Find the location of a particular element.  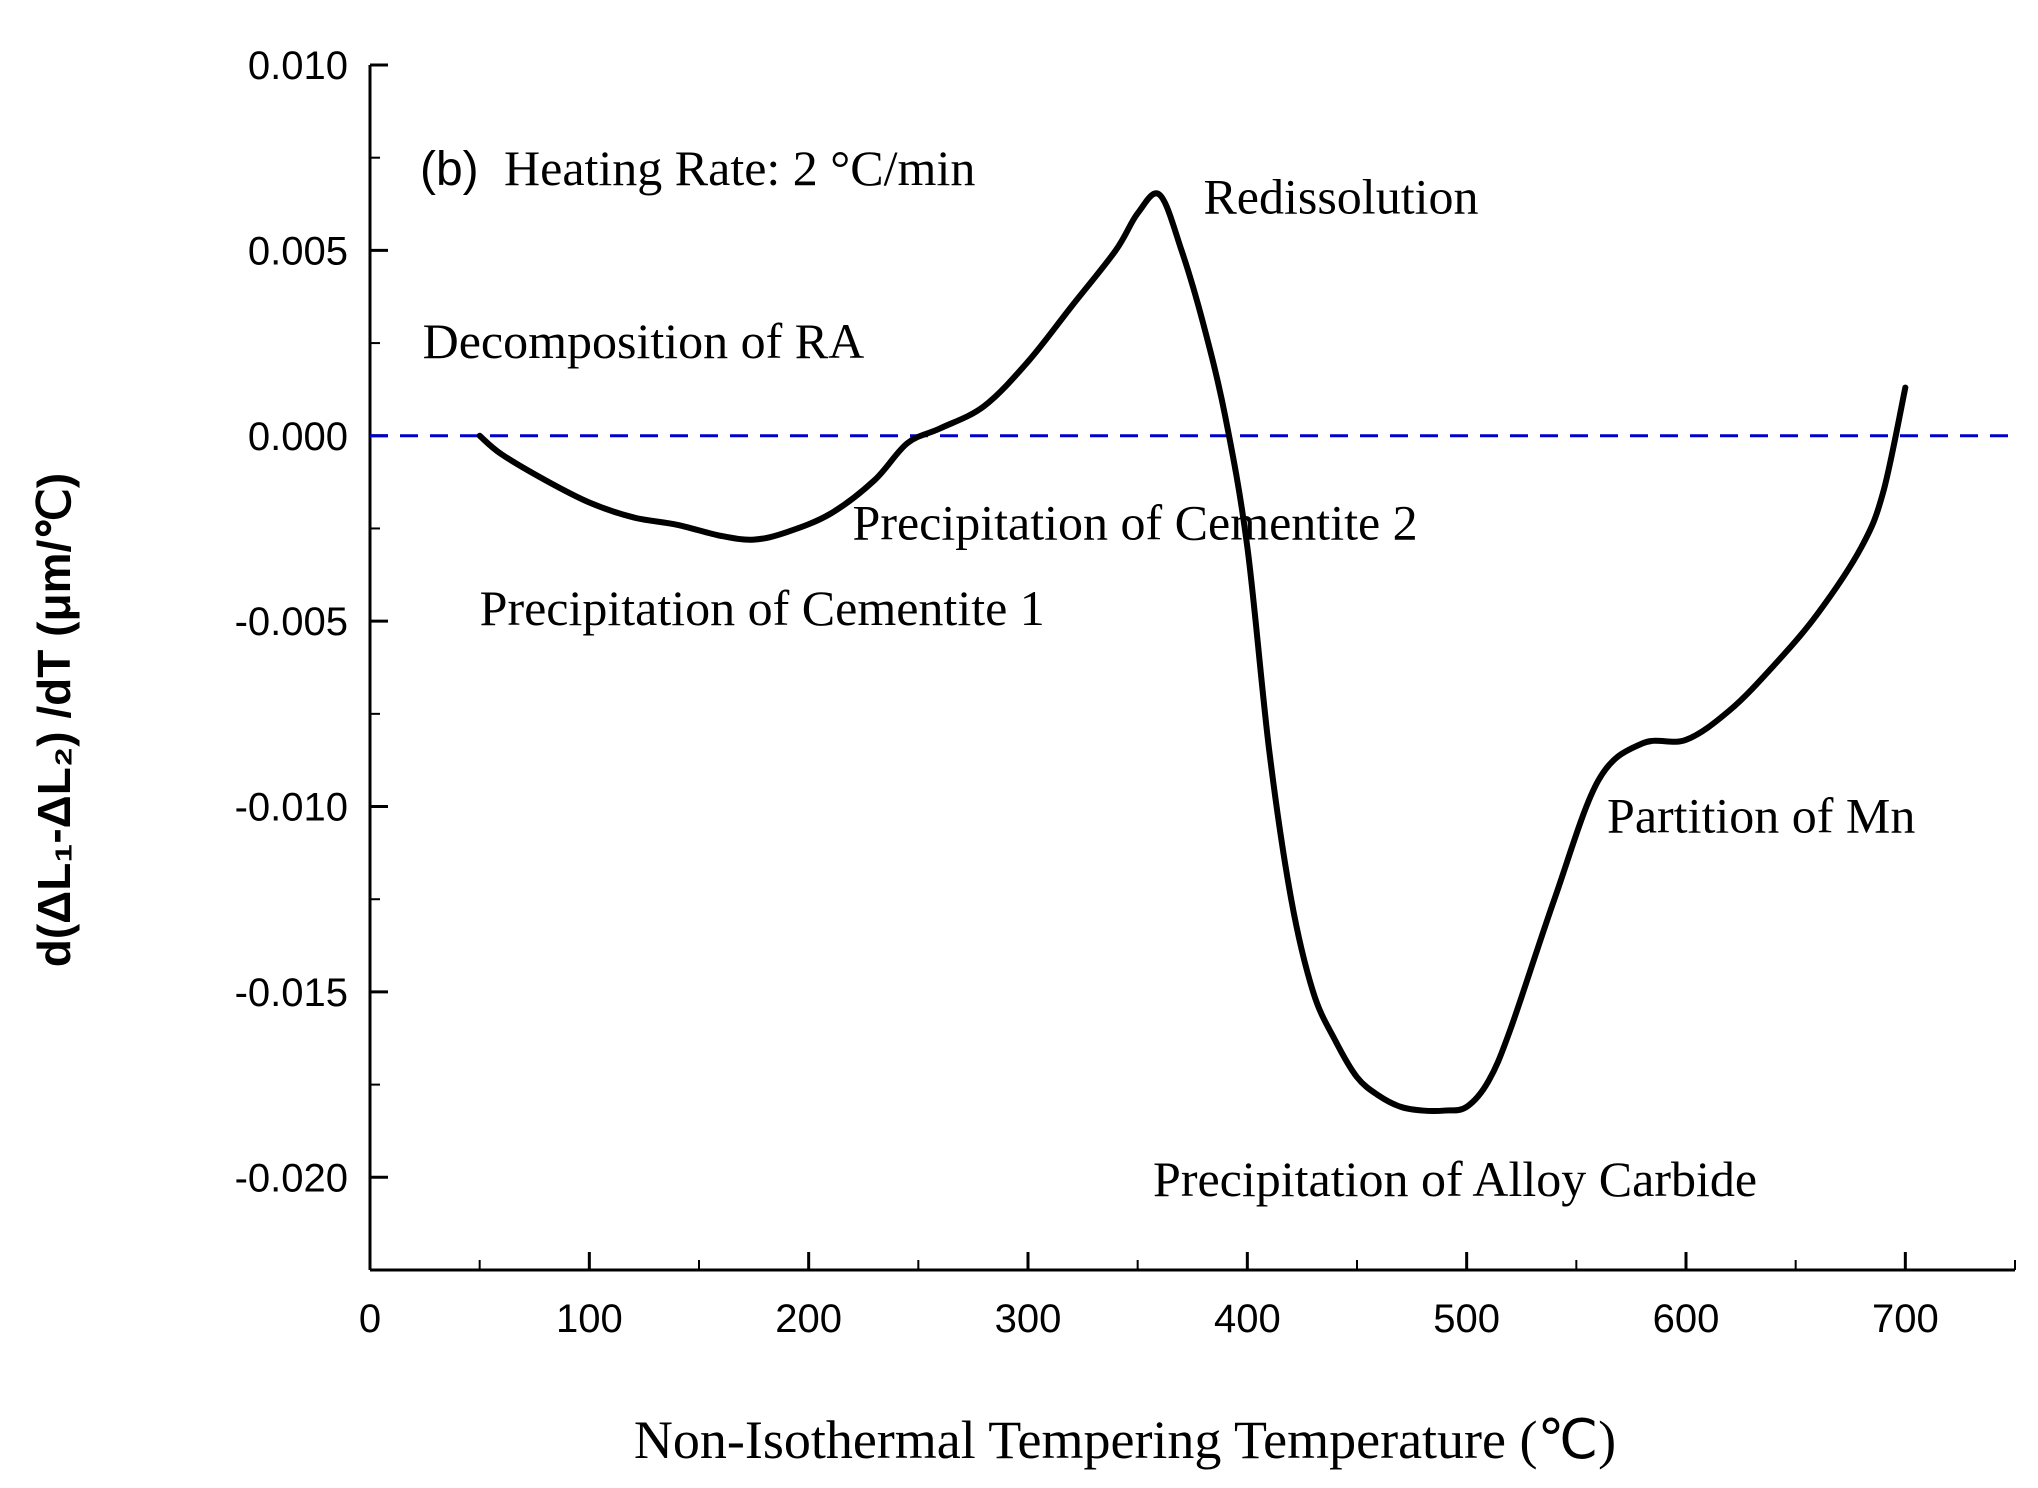

y-tick-label: -0.005 is located at coordinates (291, 622).